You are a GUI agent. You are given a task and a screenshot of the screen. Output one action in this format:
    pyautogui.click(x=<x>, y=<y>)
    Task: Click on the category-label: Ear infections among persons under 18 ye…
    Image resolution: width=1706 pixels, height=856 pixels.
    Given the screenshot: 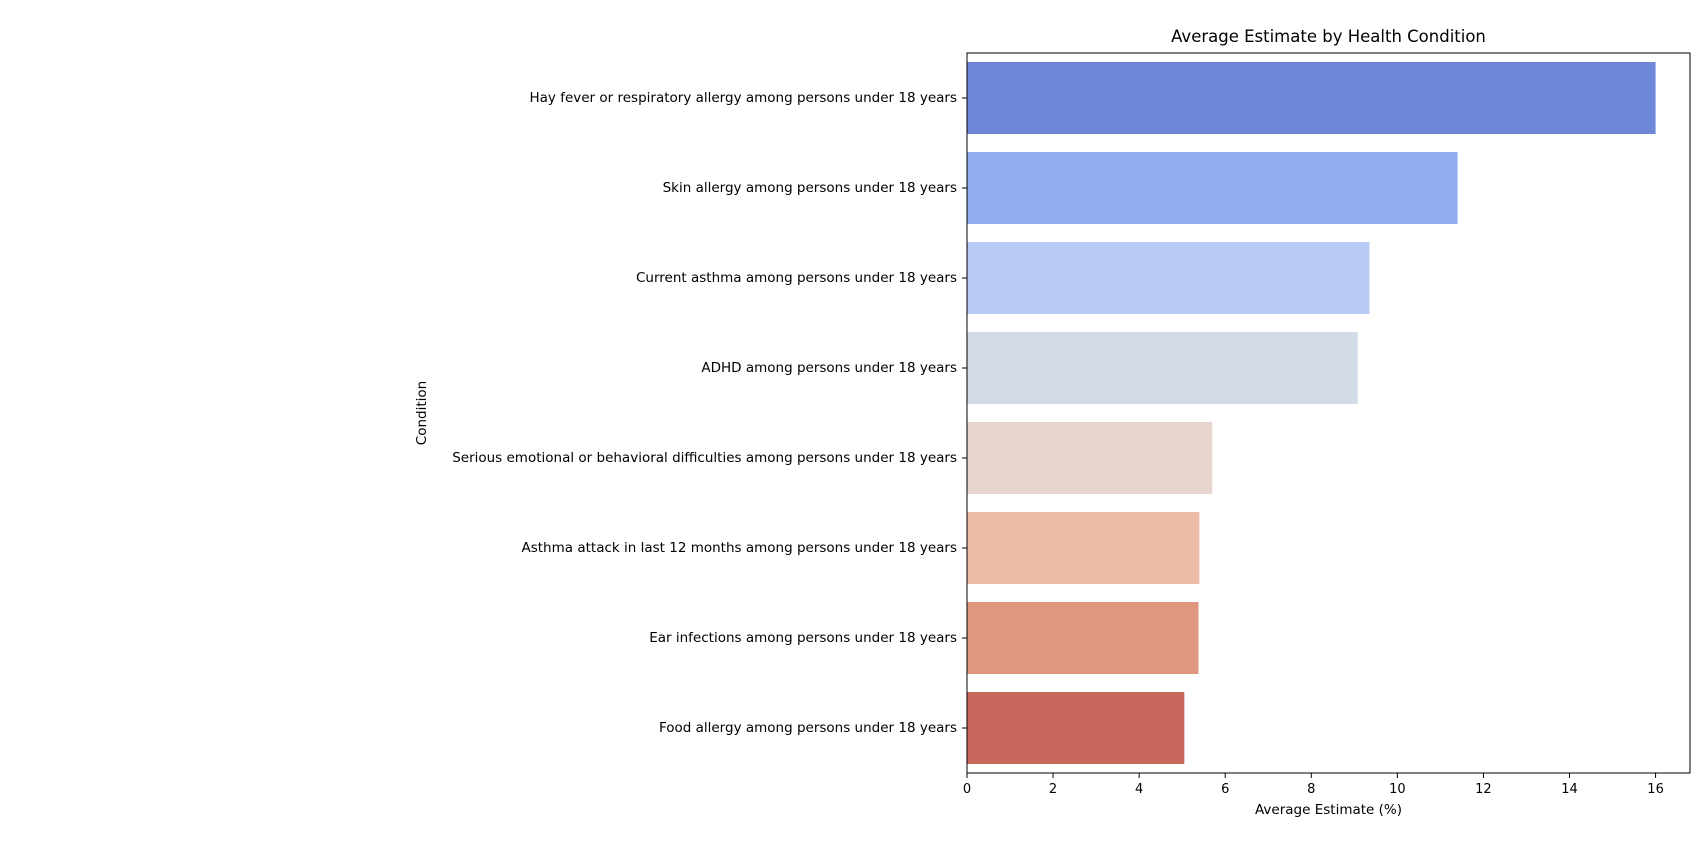 What is the action you would take?
    pyautogui.click(x=803, y=638)
    